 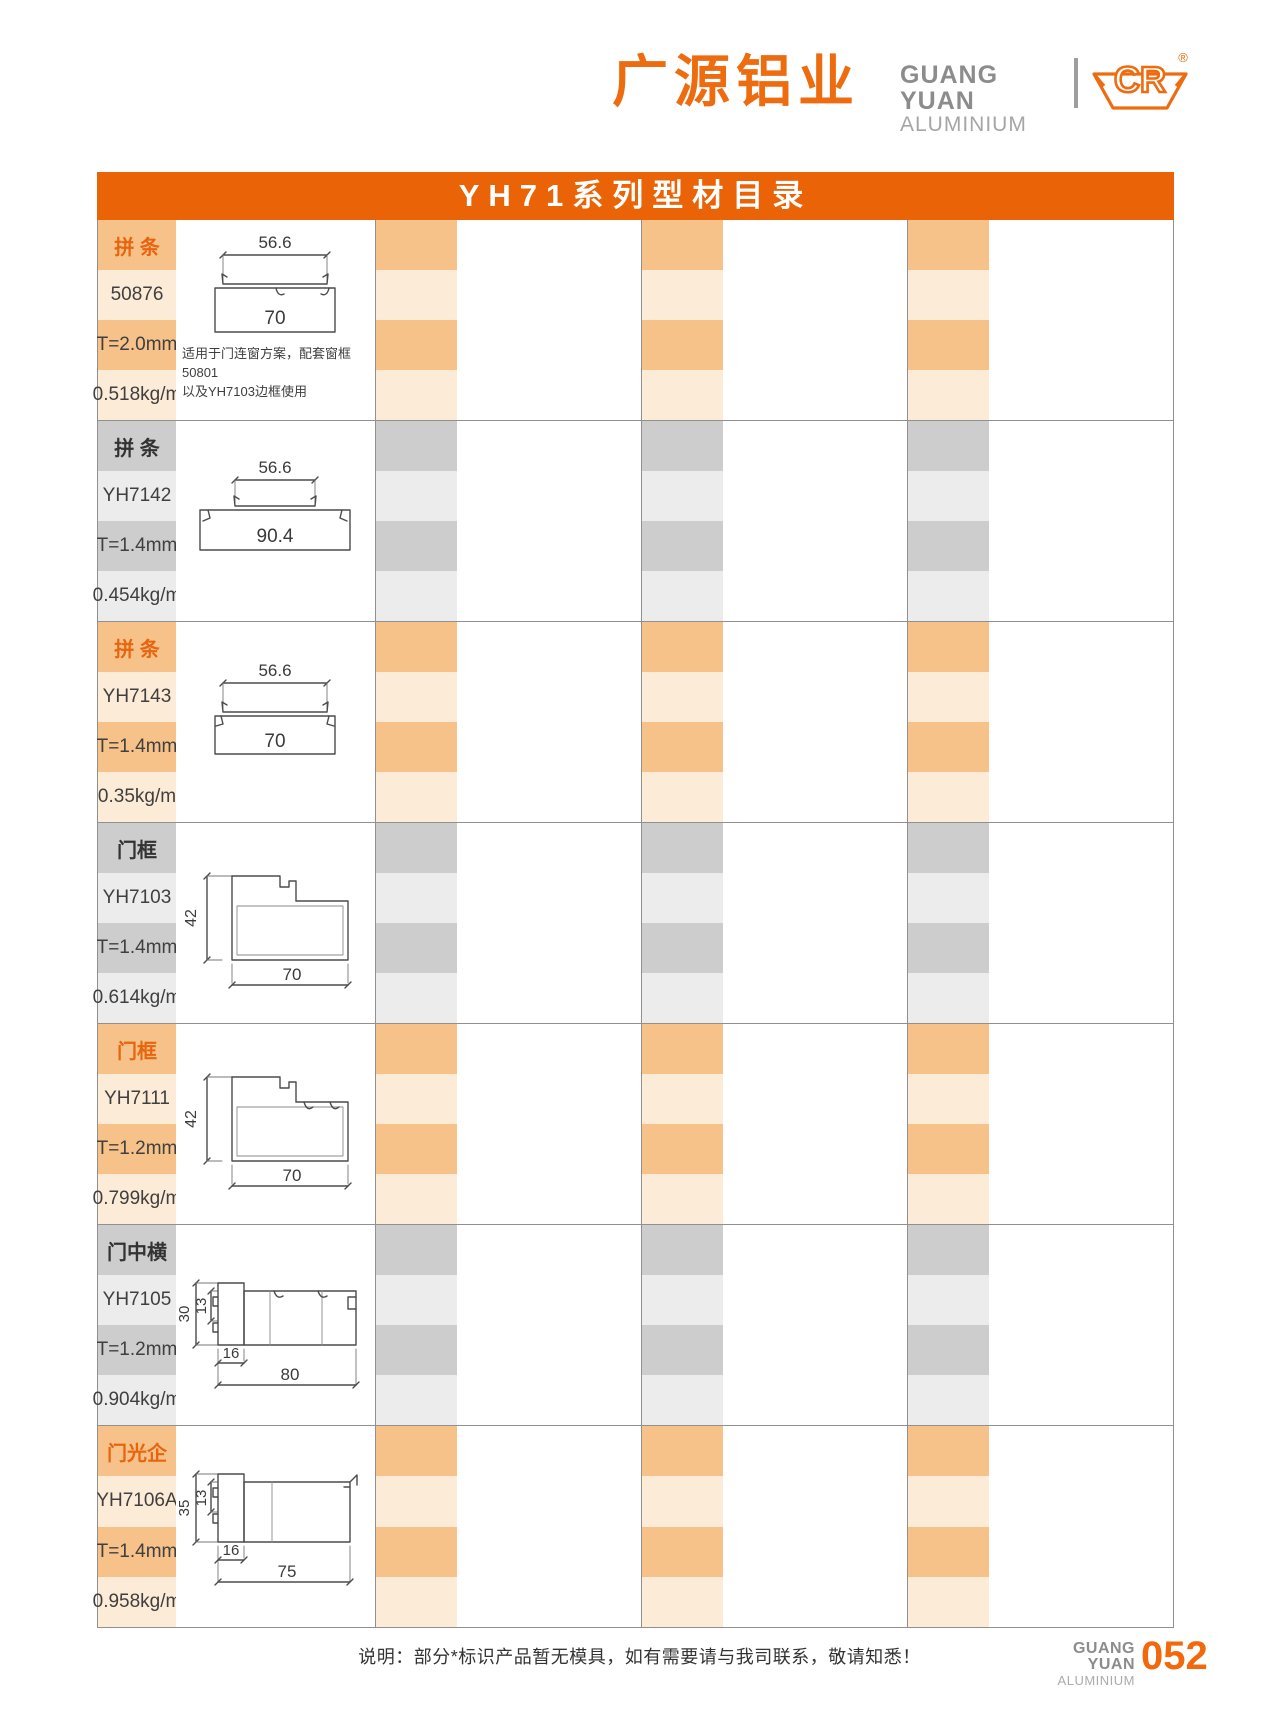 What do you see at coordinates (184, 1314) in the screenshot?
I see `svg-text: 30` at bounding box center [184, 1314].